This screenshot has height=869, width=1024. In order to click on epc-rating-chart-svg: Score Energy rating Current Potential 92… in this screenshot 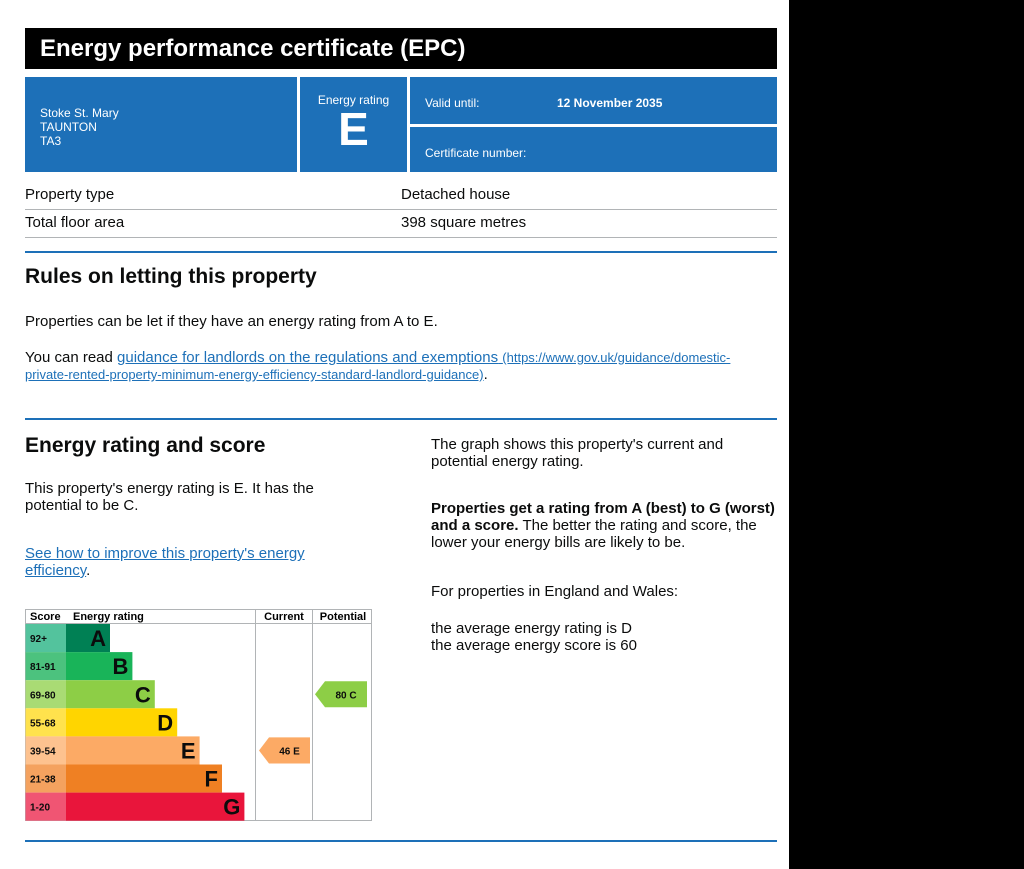, I will do `click(198, 715)`.